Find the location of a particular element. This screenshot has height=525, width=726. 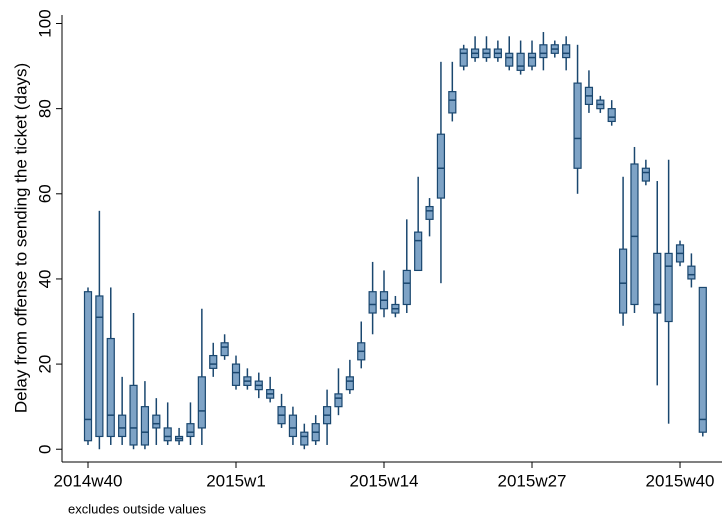

y-tick-label: 20 is located at coordinates (44, 364).